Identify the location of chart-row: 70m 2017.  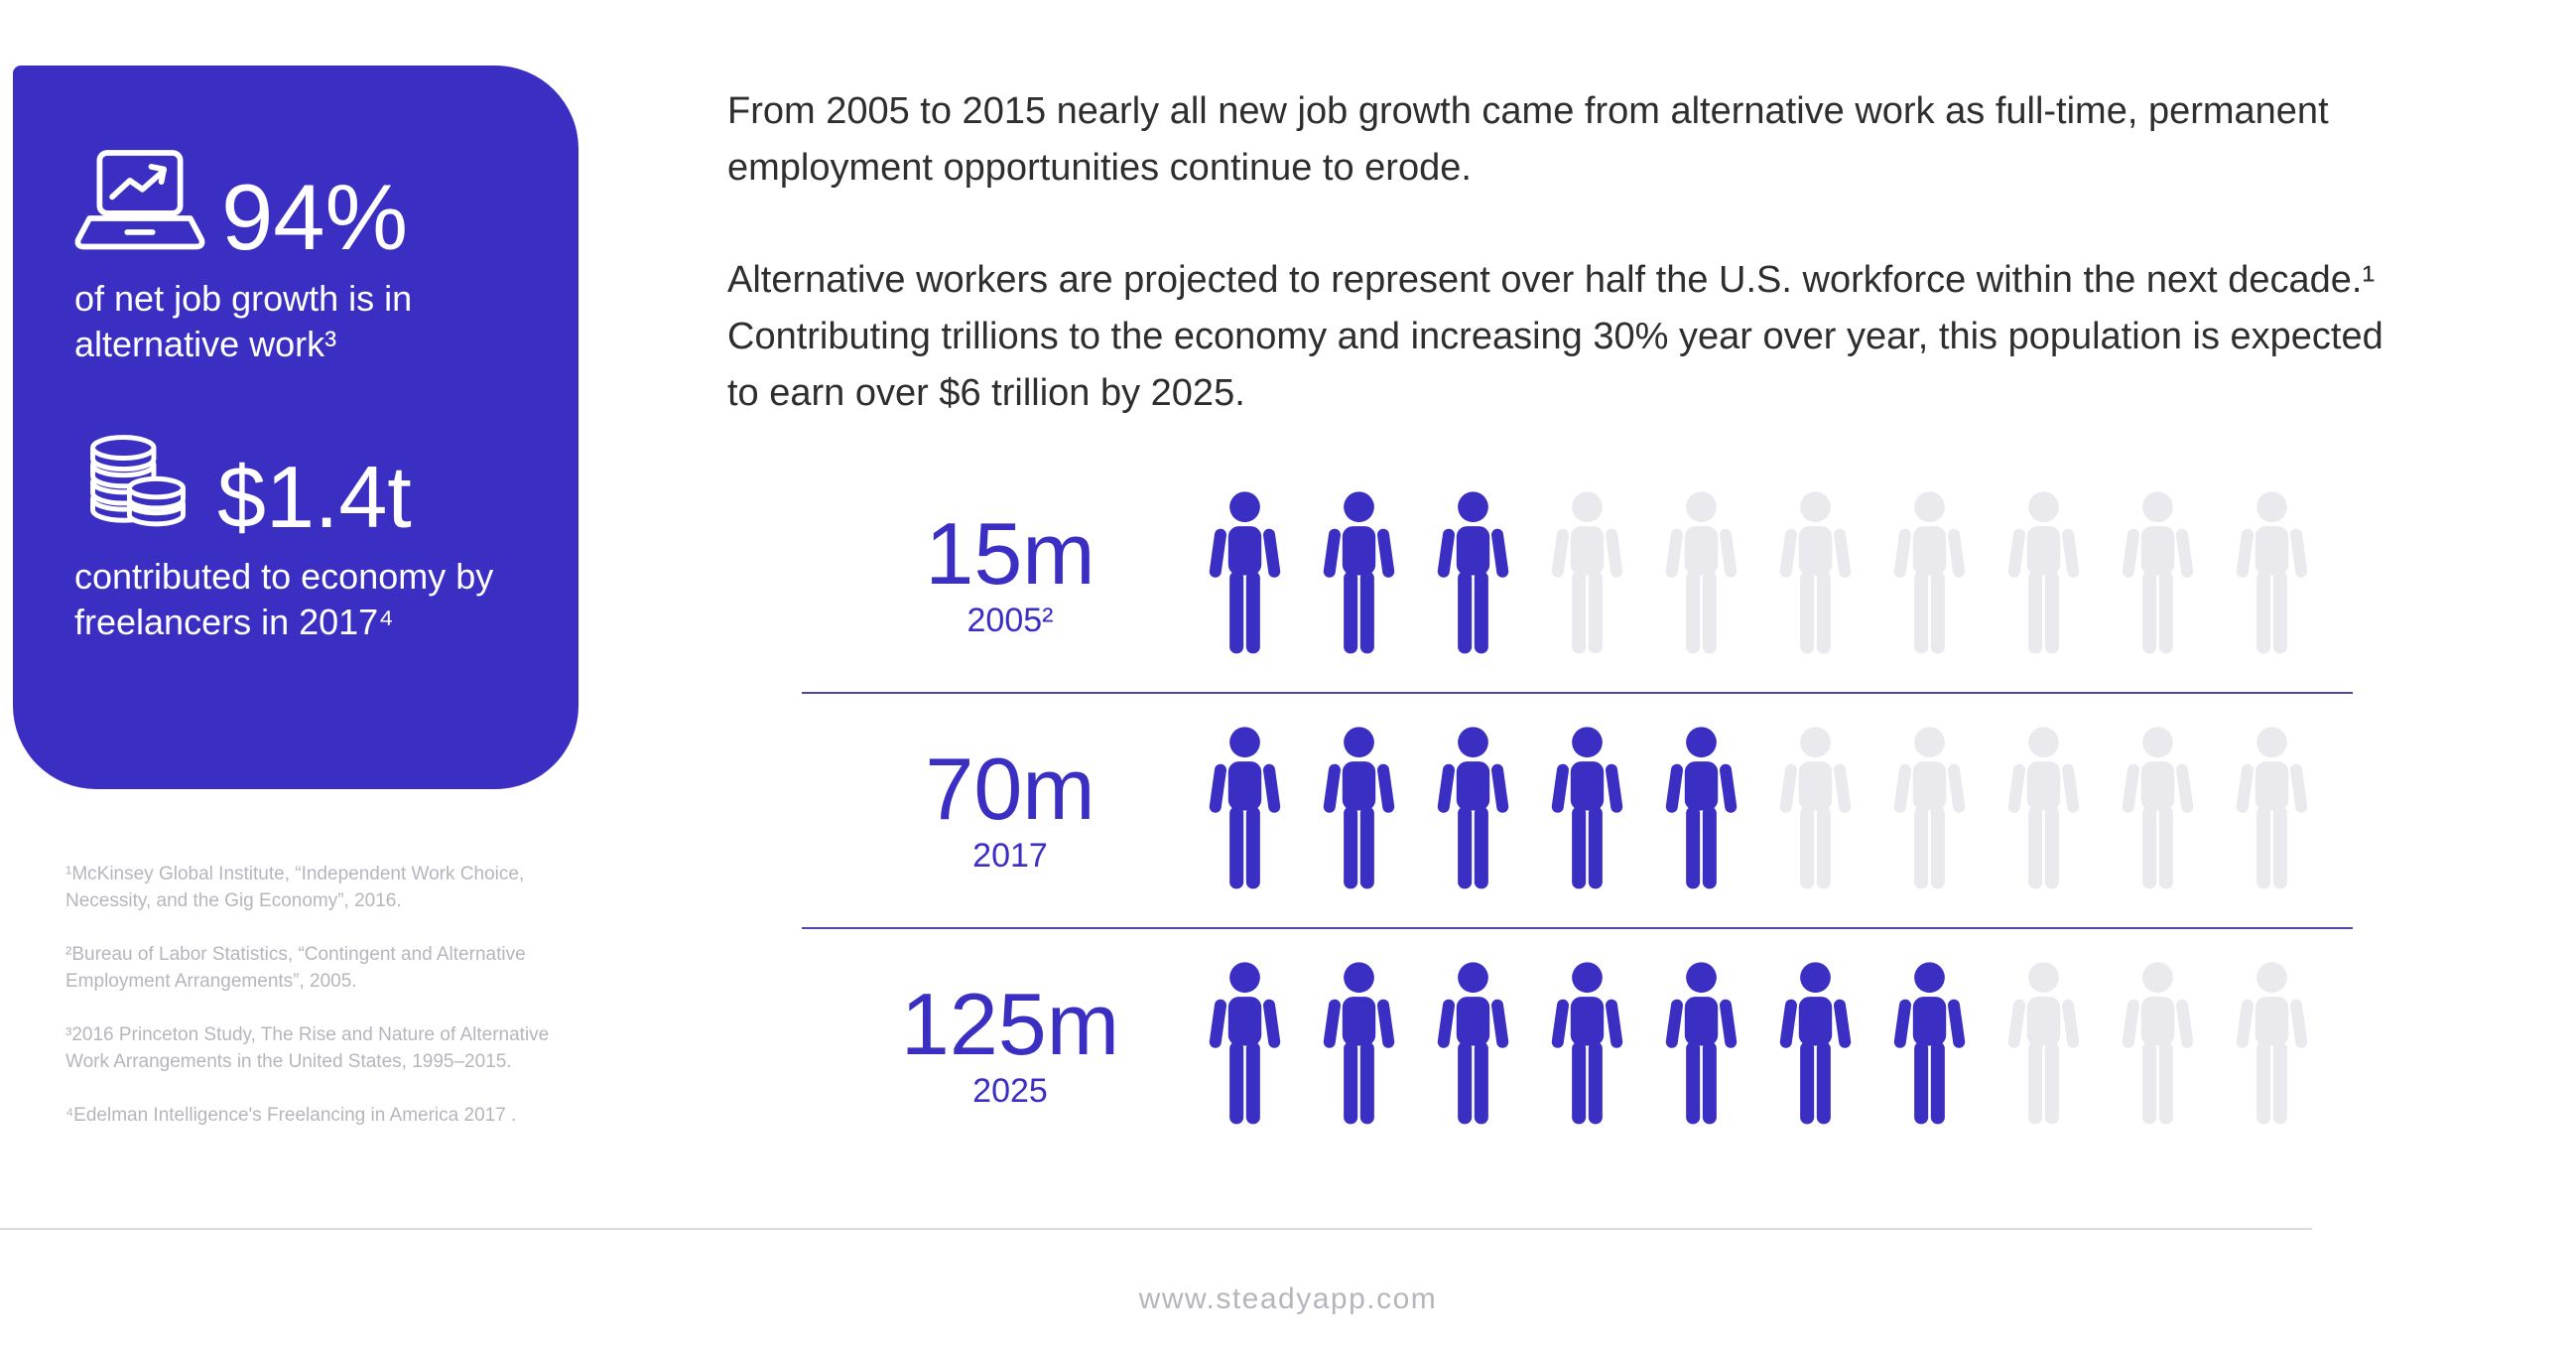
(1546, 810).